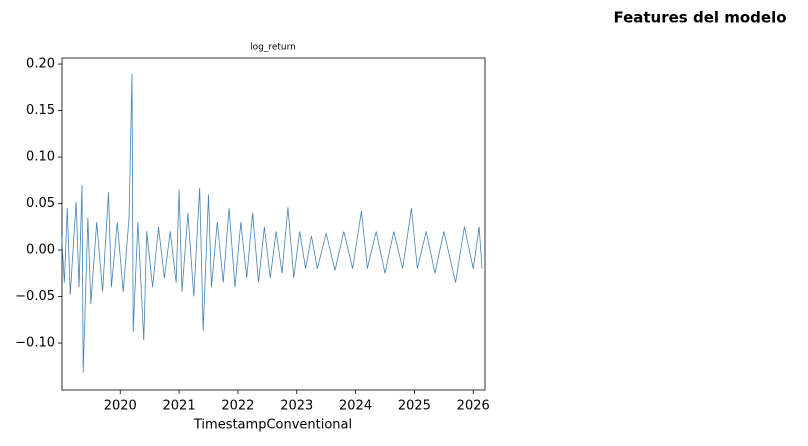 Image resolution: width=808 pixels, height=446 pixels. Describe the element at coordinates (355, 406) in the screenshot. I see `x-tick-label: 2024` at that location.